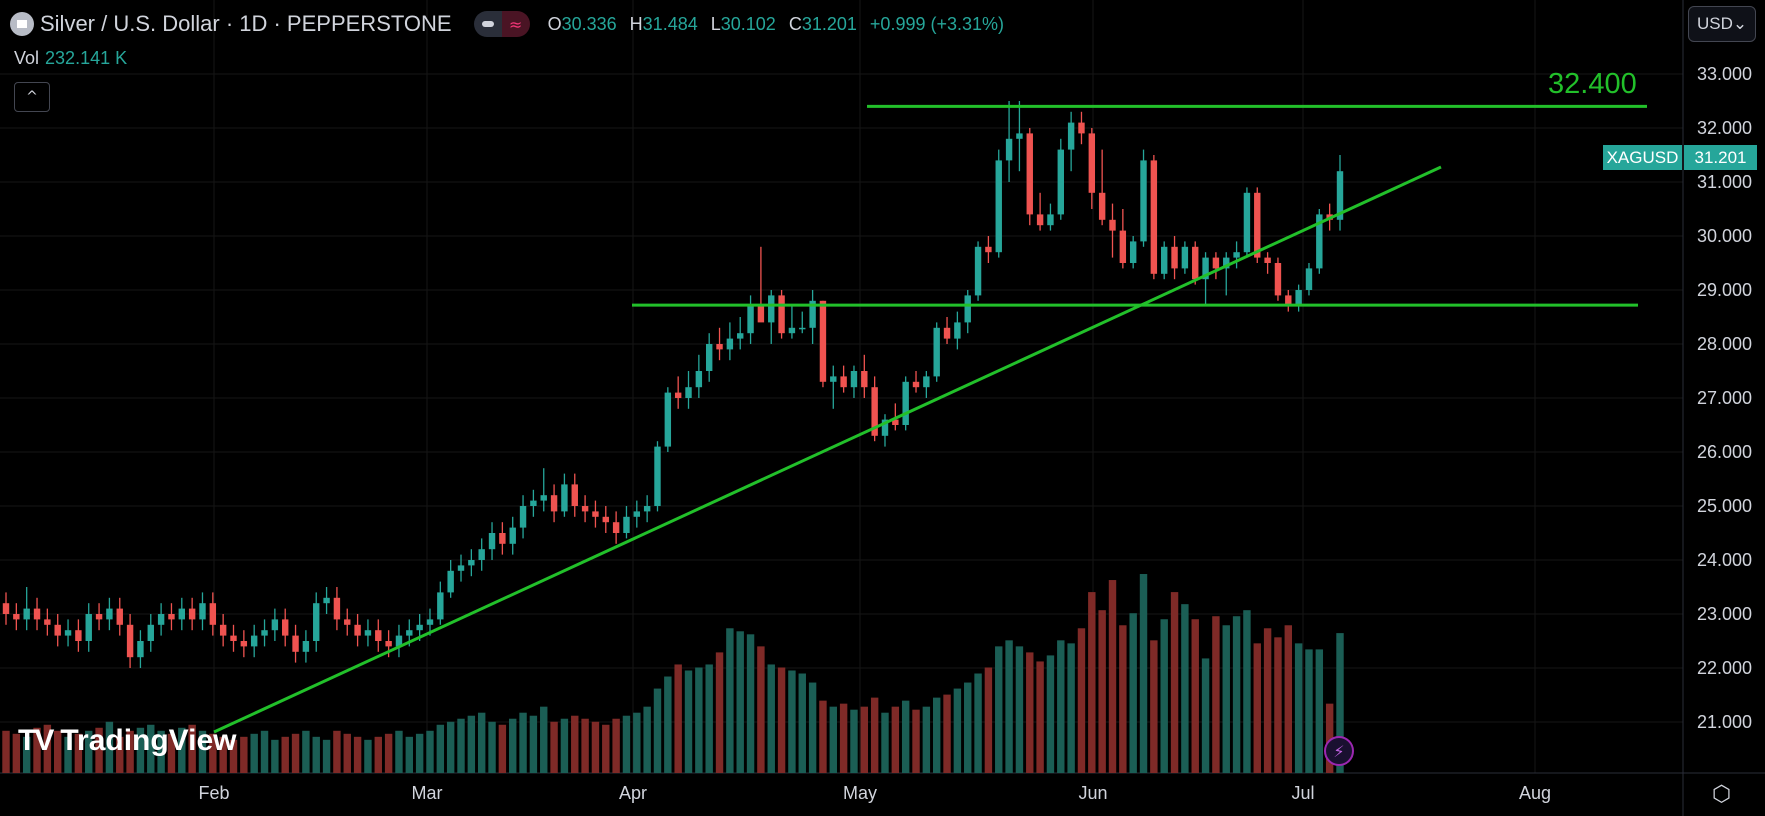 The height and width of the screenshot is (816, 1765). Describe the element at coordinates (715, 23) in the screenshot. I see `low-label: L` at that location.